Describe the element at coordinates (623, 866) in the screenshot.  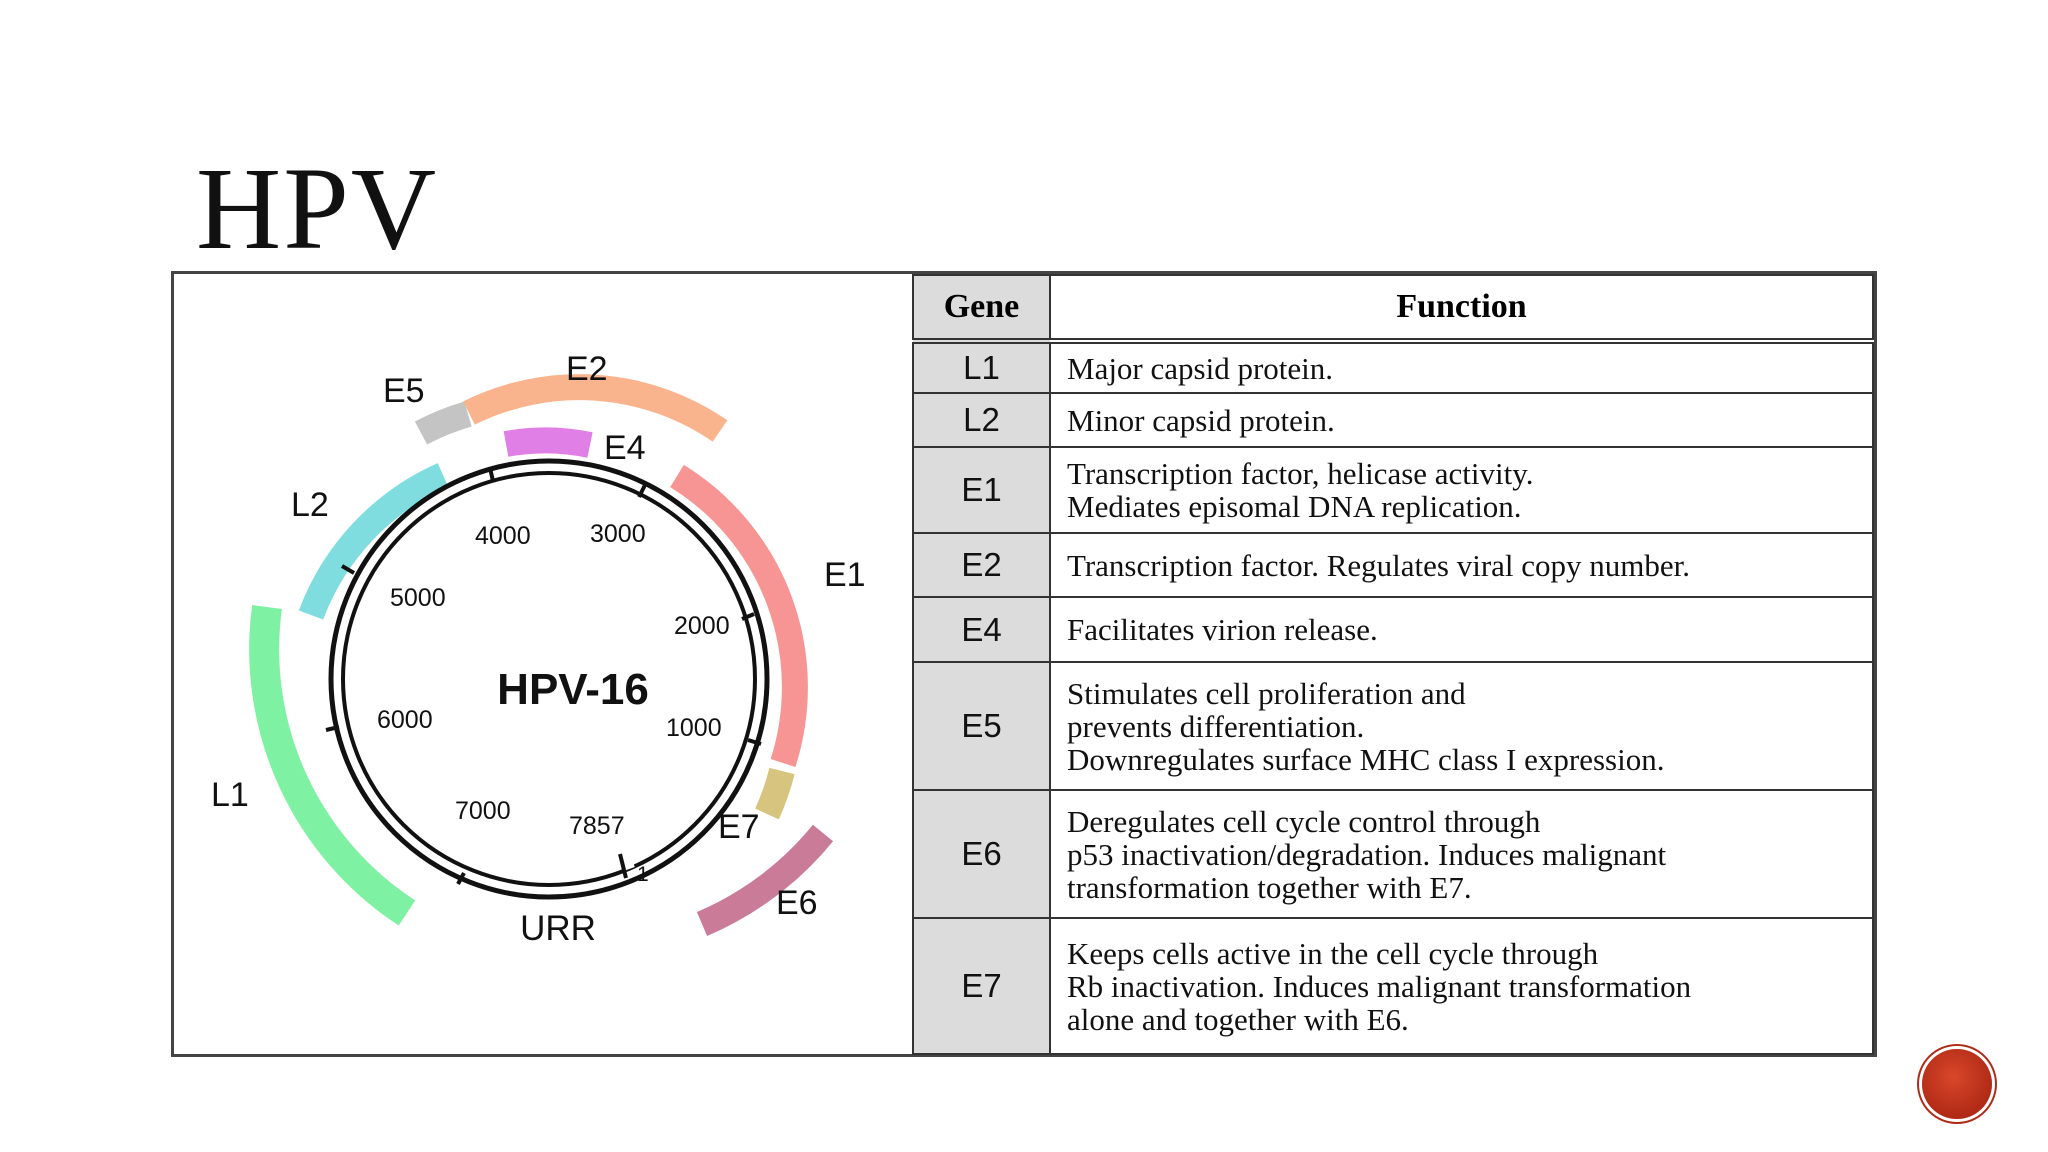
I see `origin-tick` at that location.